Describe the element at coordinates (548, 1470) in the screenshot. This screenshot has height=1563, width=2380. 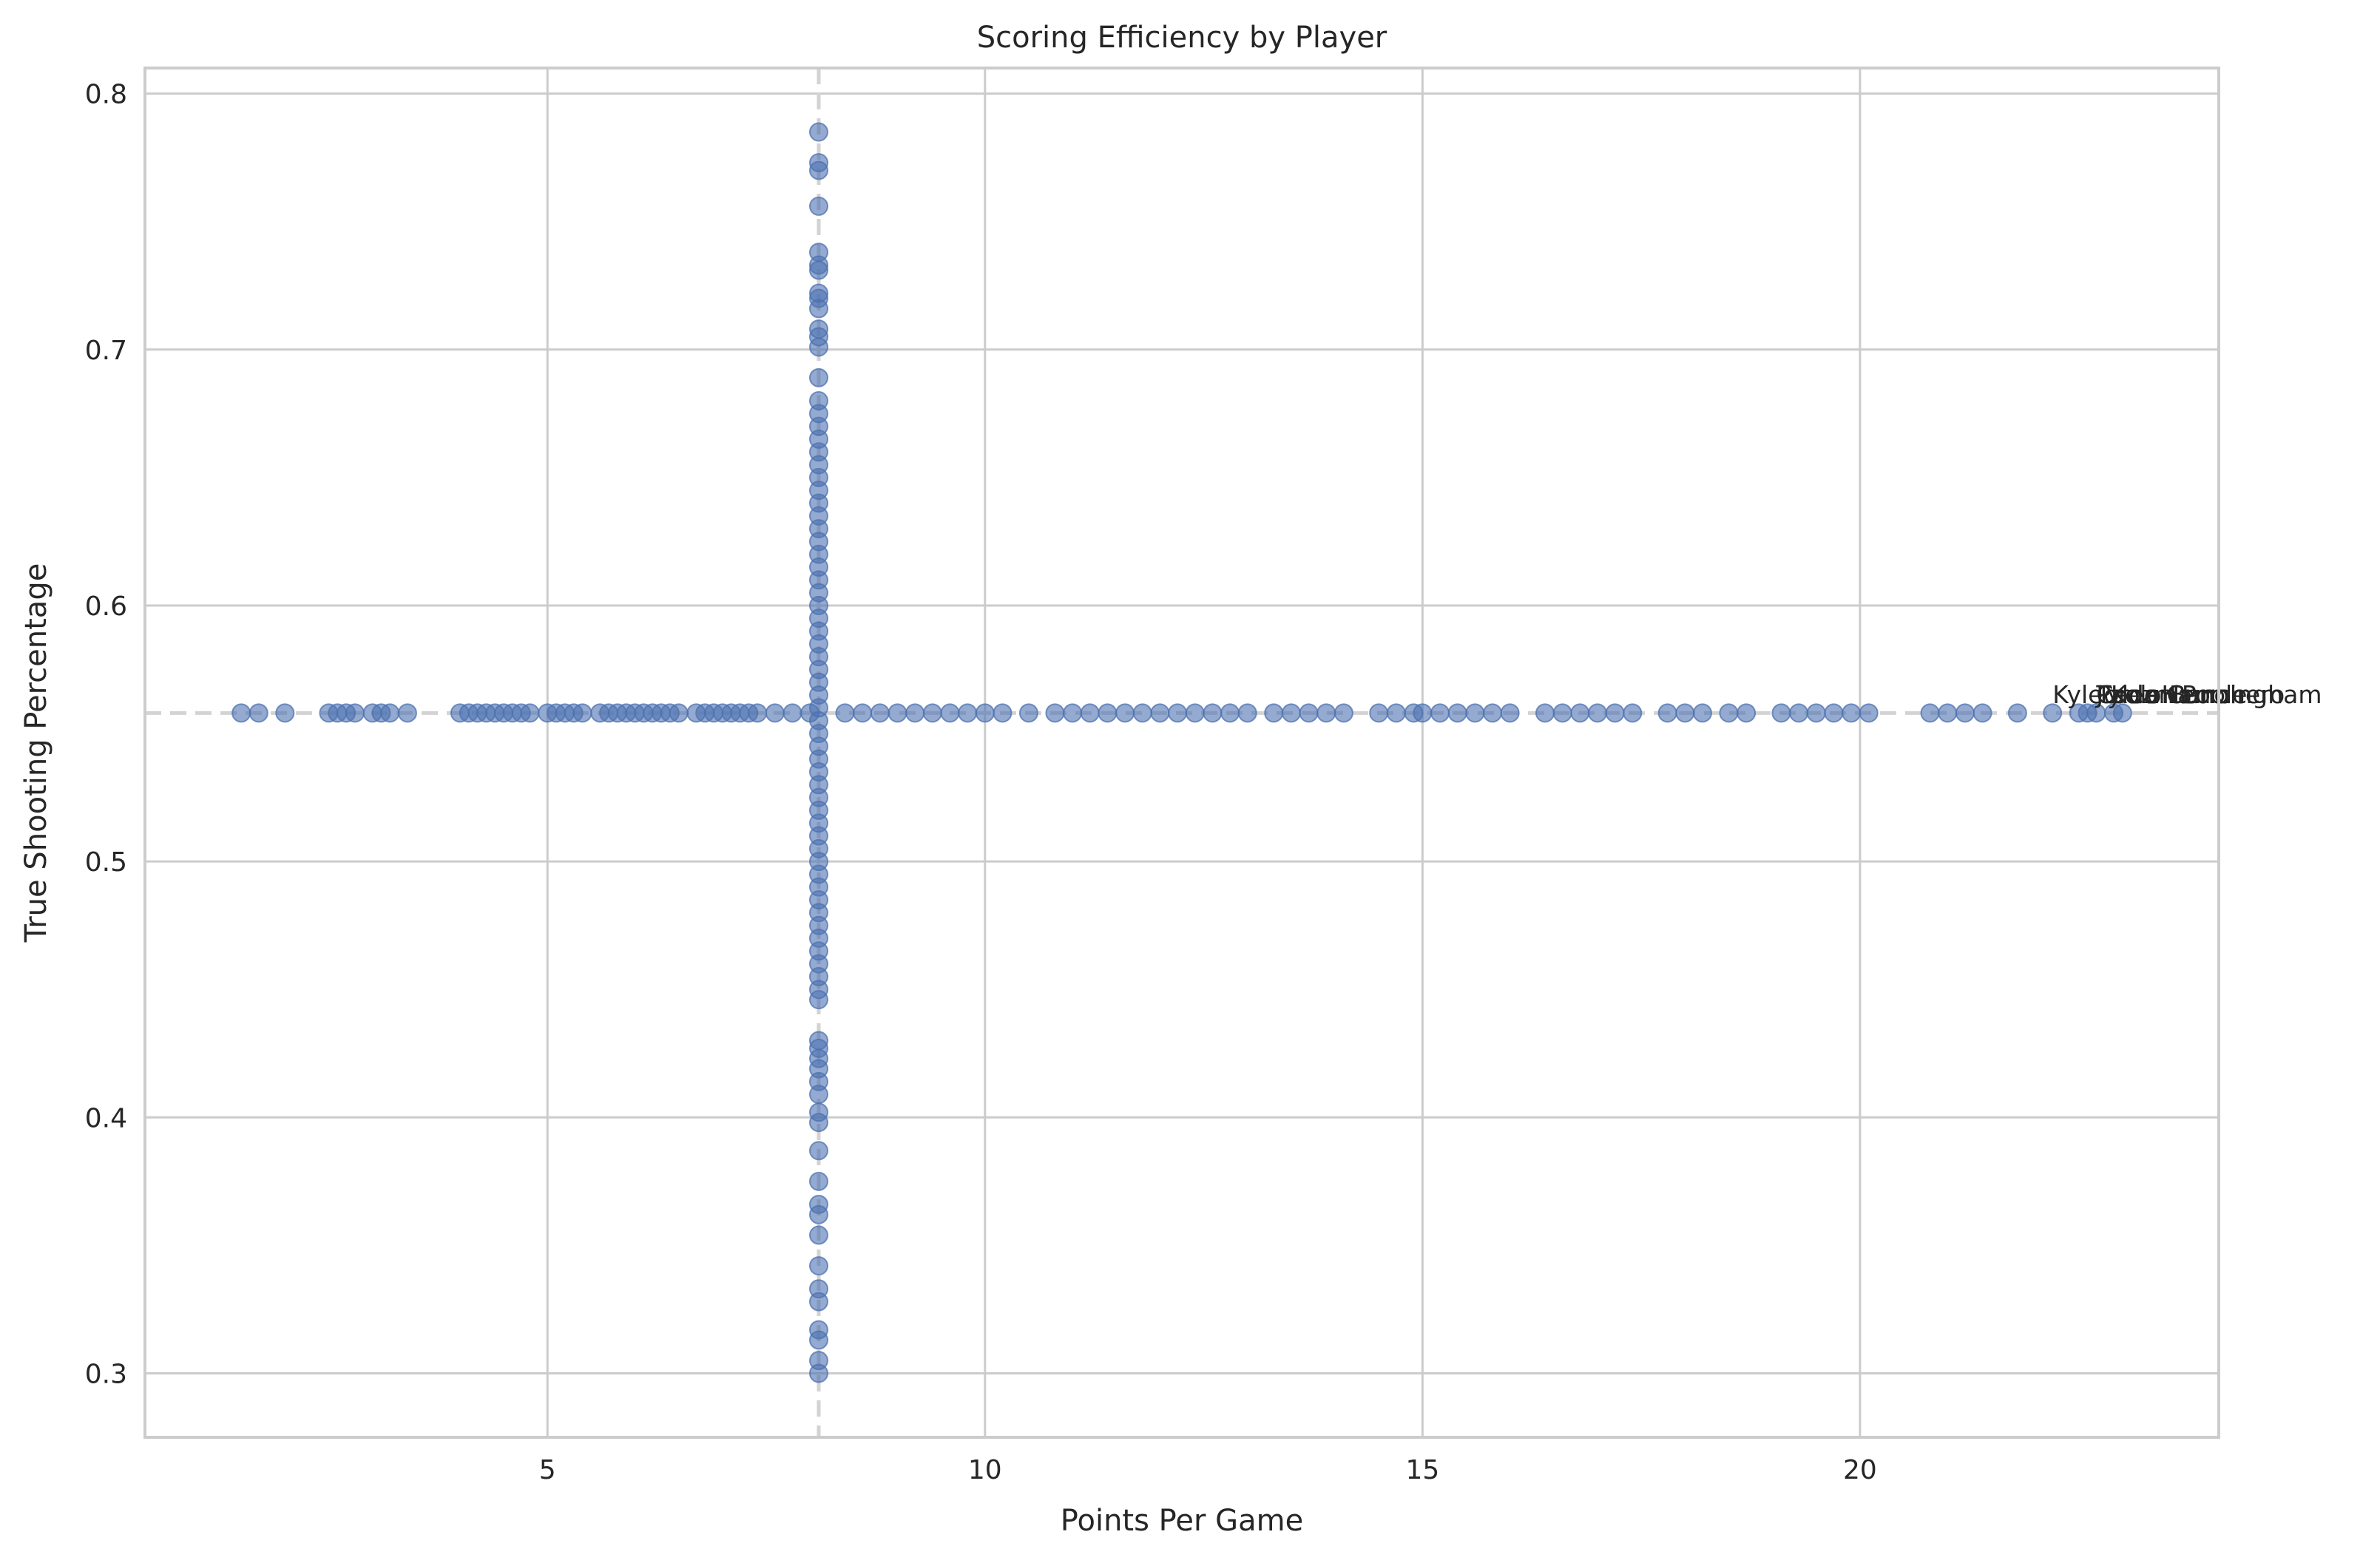
I see `x-tick-label: 5` at that location.